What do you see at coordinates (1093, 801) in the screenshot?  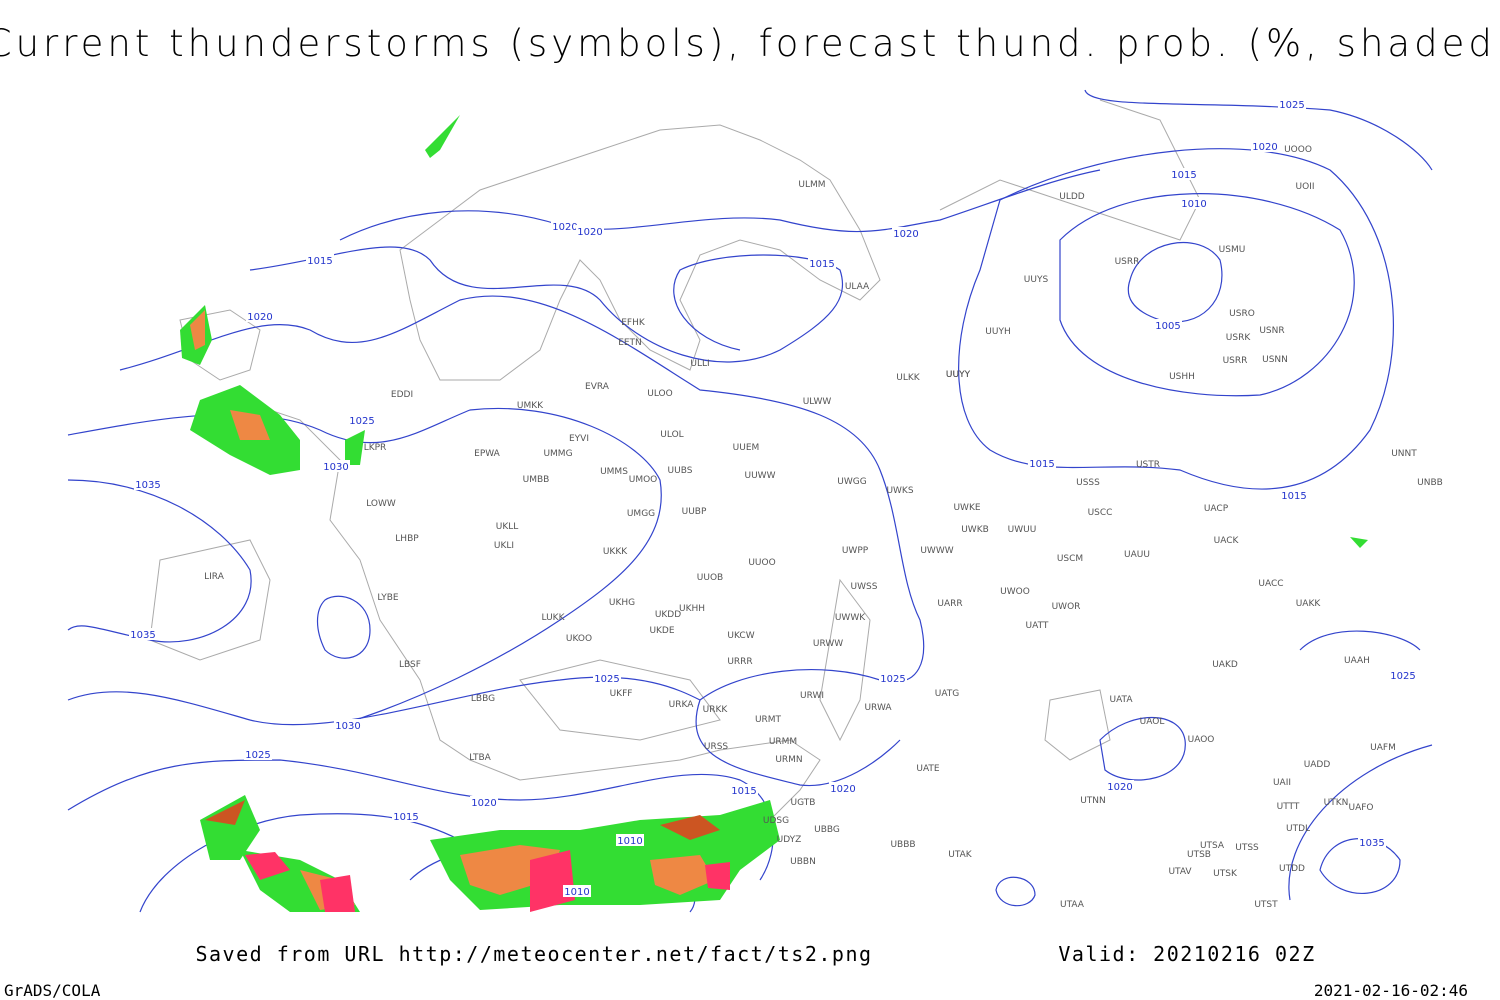 I see `station-label: UTNN` at bounding box center [1093, 801].